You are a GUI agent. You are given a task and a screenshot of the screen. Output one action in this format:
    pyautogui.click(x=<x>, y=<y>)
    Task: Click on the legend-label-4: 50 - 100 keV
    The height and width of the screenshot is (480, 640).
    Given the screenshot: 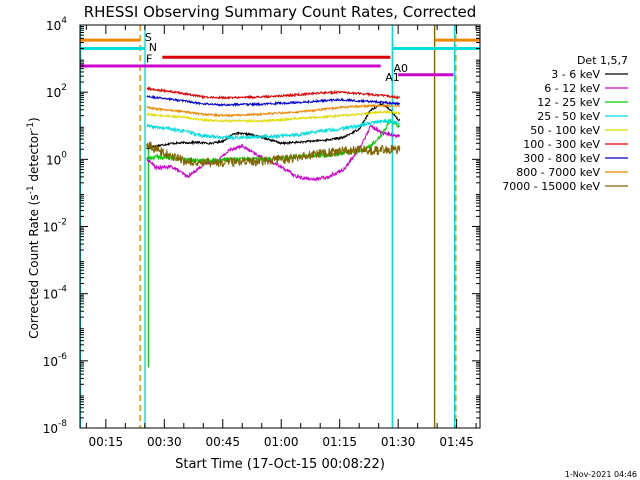 What is the action you would take?
    pyautogui.click(x=565, y=130)
    